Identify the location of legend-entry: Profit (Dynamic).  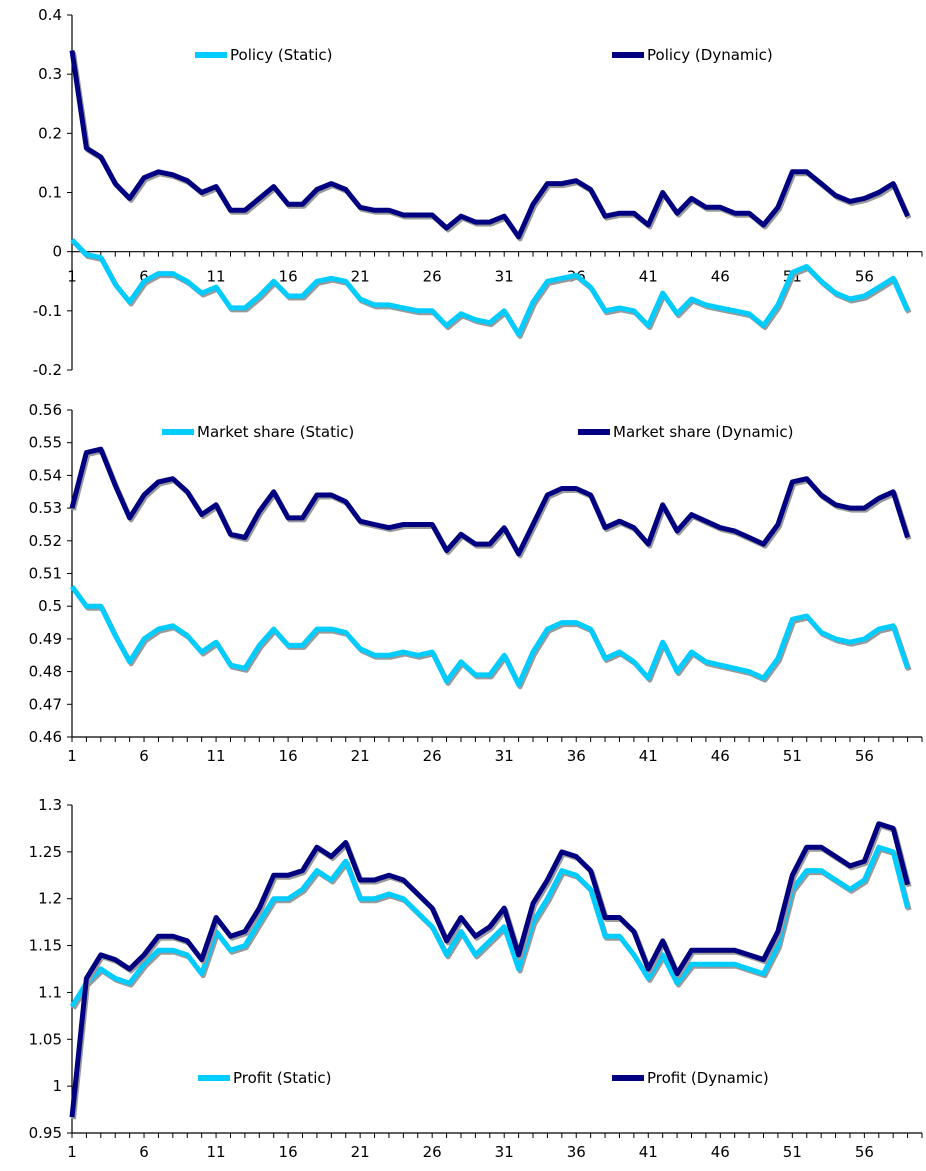
(708, 1078).